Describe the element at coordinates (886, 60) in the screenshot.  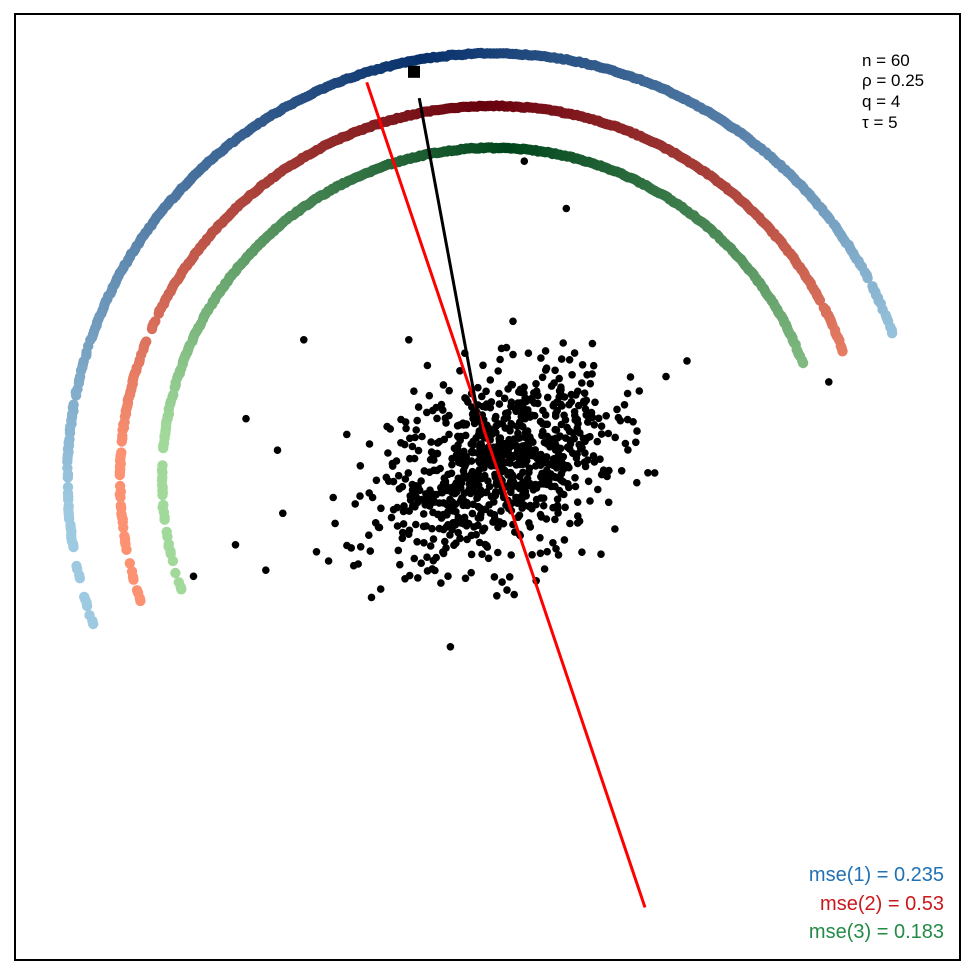
I see `param-n: n = 60` at that location.